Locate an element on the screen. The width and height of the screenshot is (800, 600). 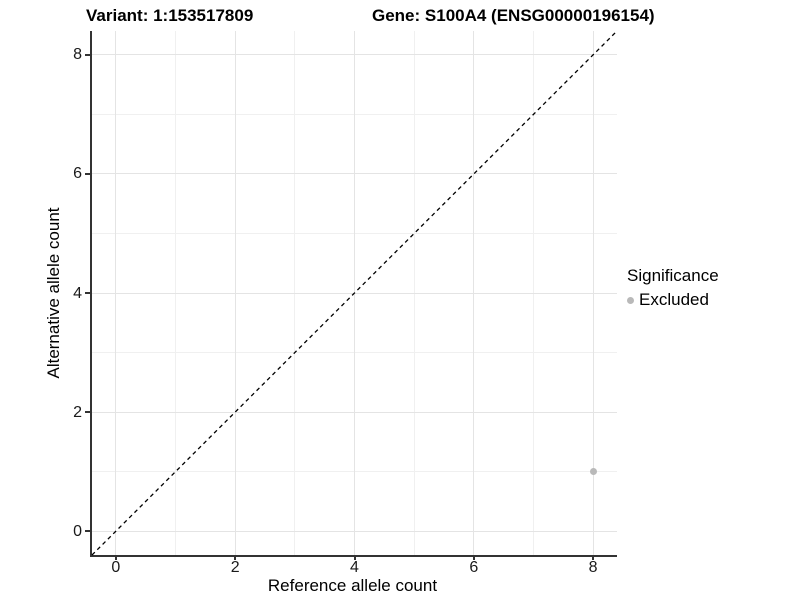
x-tick-label: 0 is located at coordinates (116, 567).